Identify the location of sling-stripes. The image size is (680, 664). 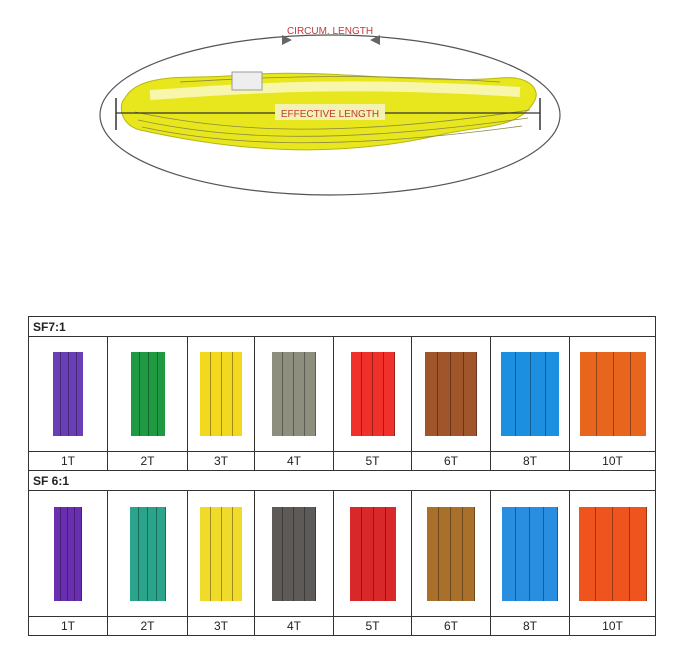
(332, 110).